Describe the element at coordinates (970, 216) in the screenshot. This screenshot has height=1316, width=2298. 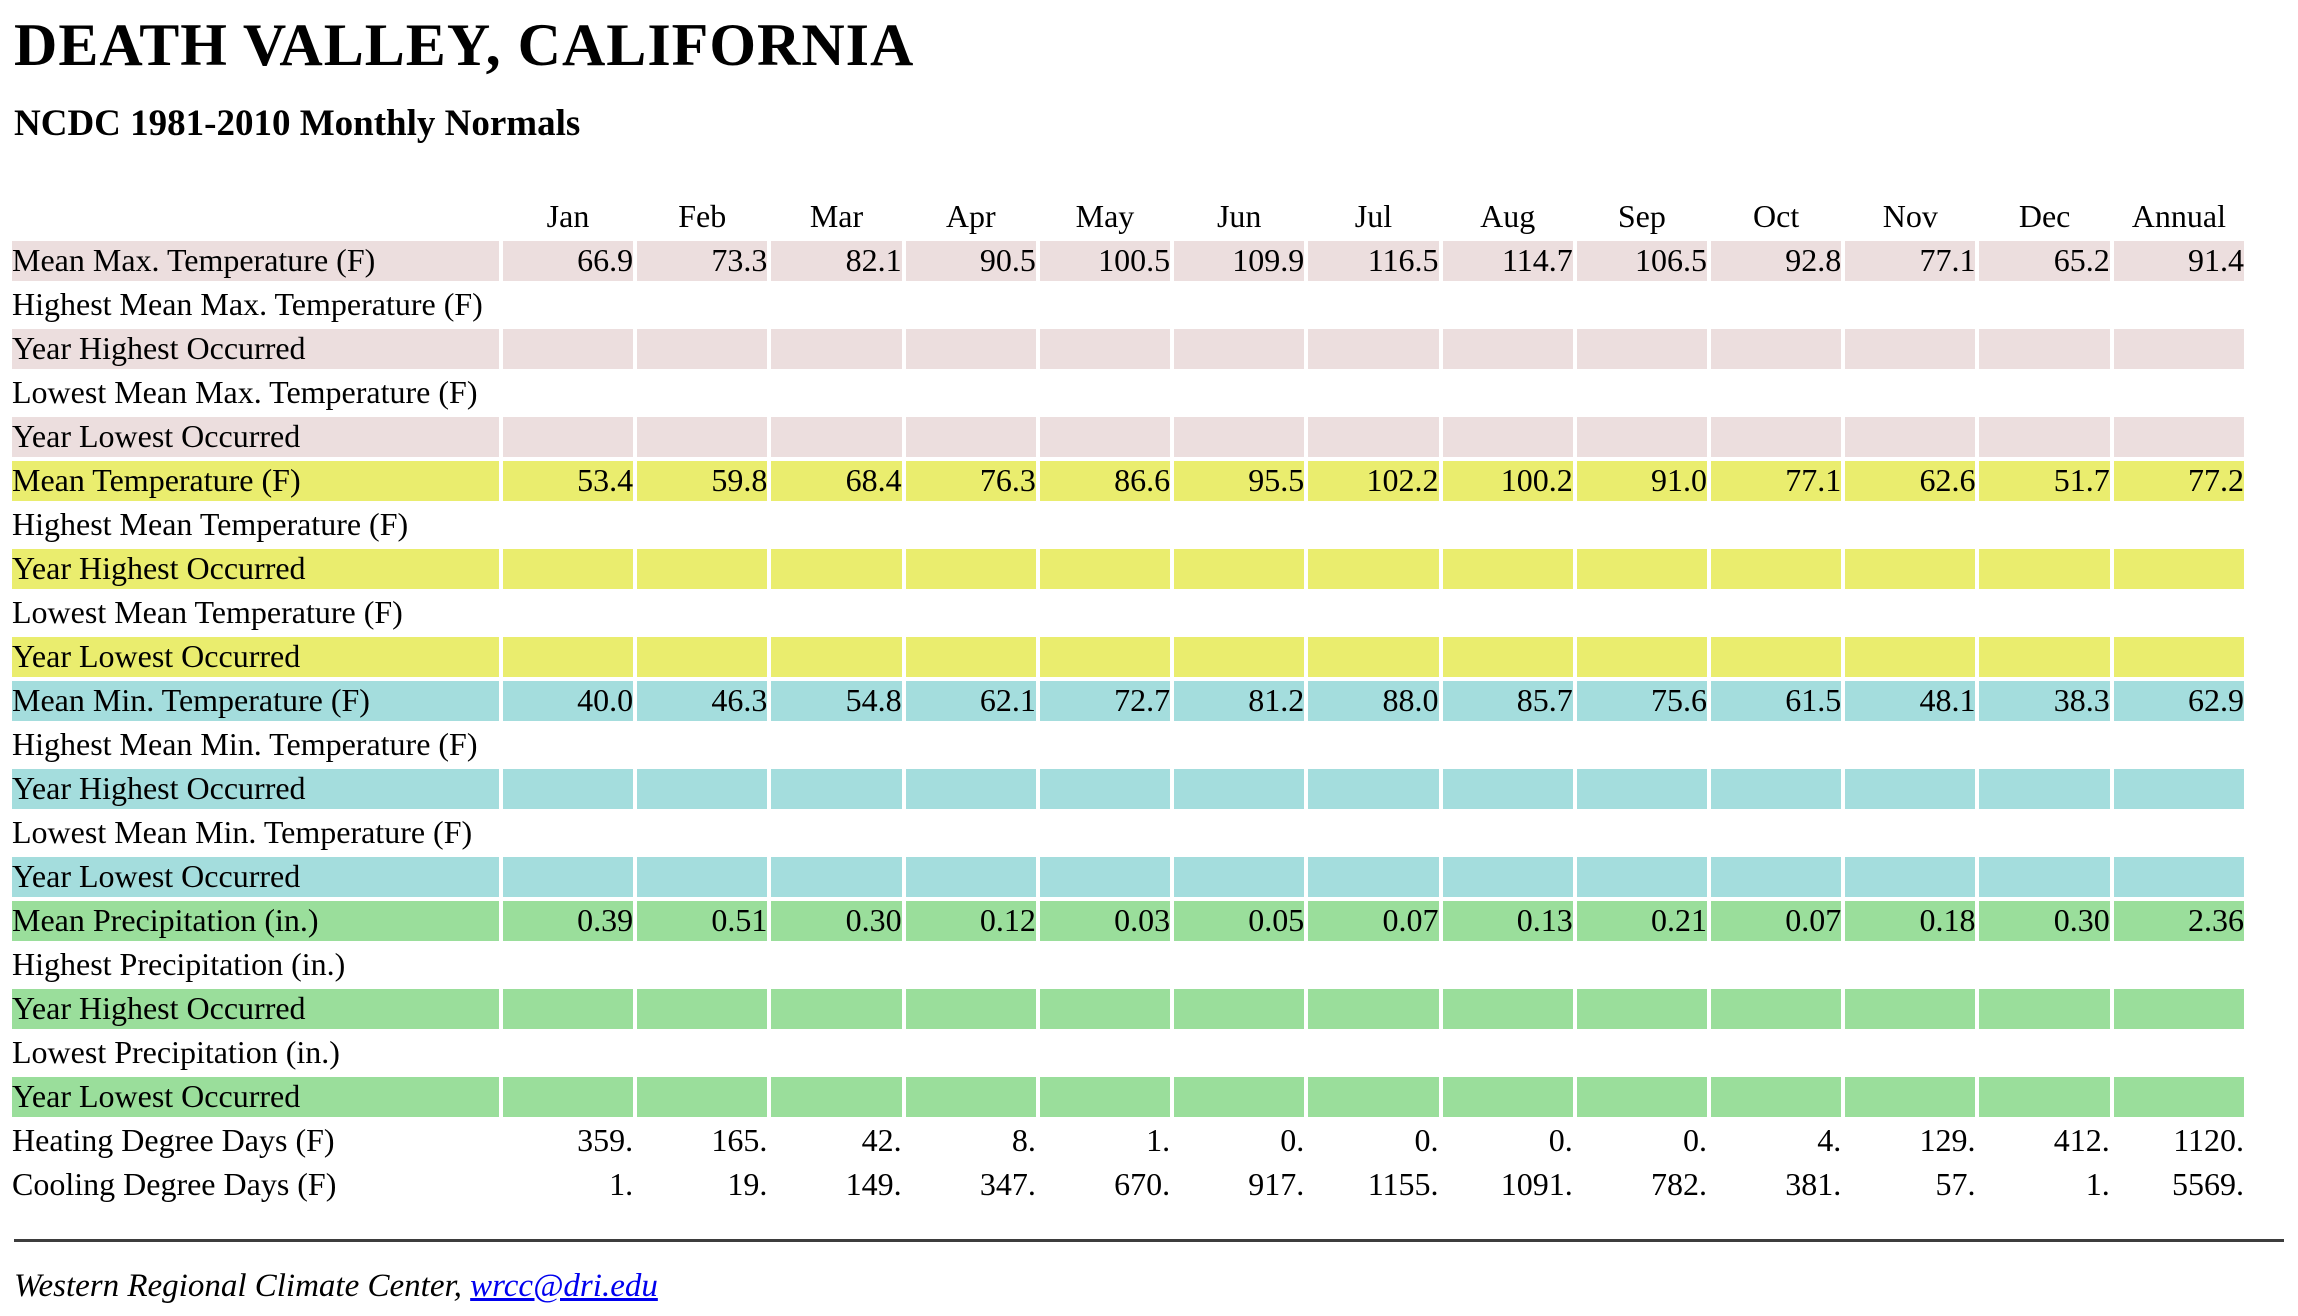
I see `month-header: Apr` at that location.